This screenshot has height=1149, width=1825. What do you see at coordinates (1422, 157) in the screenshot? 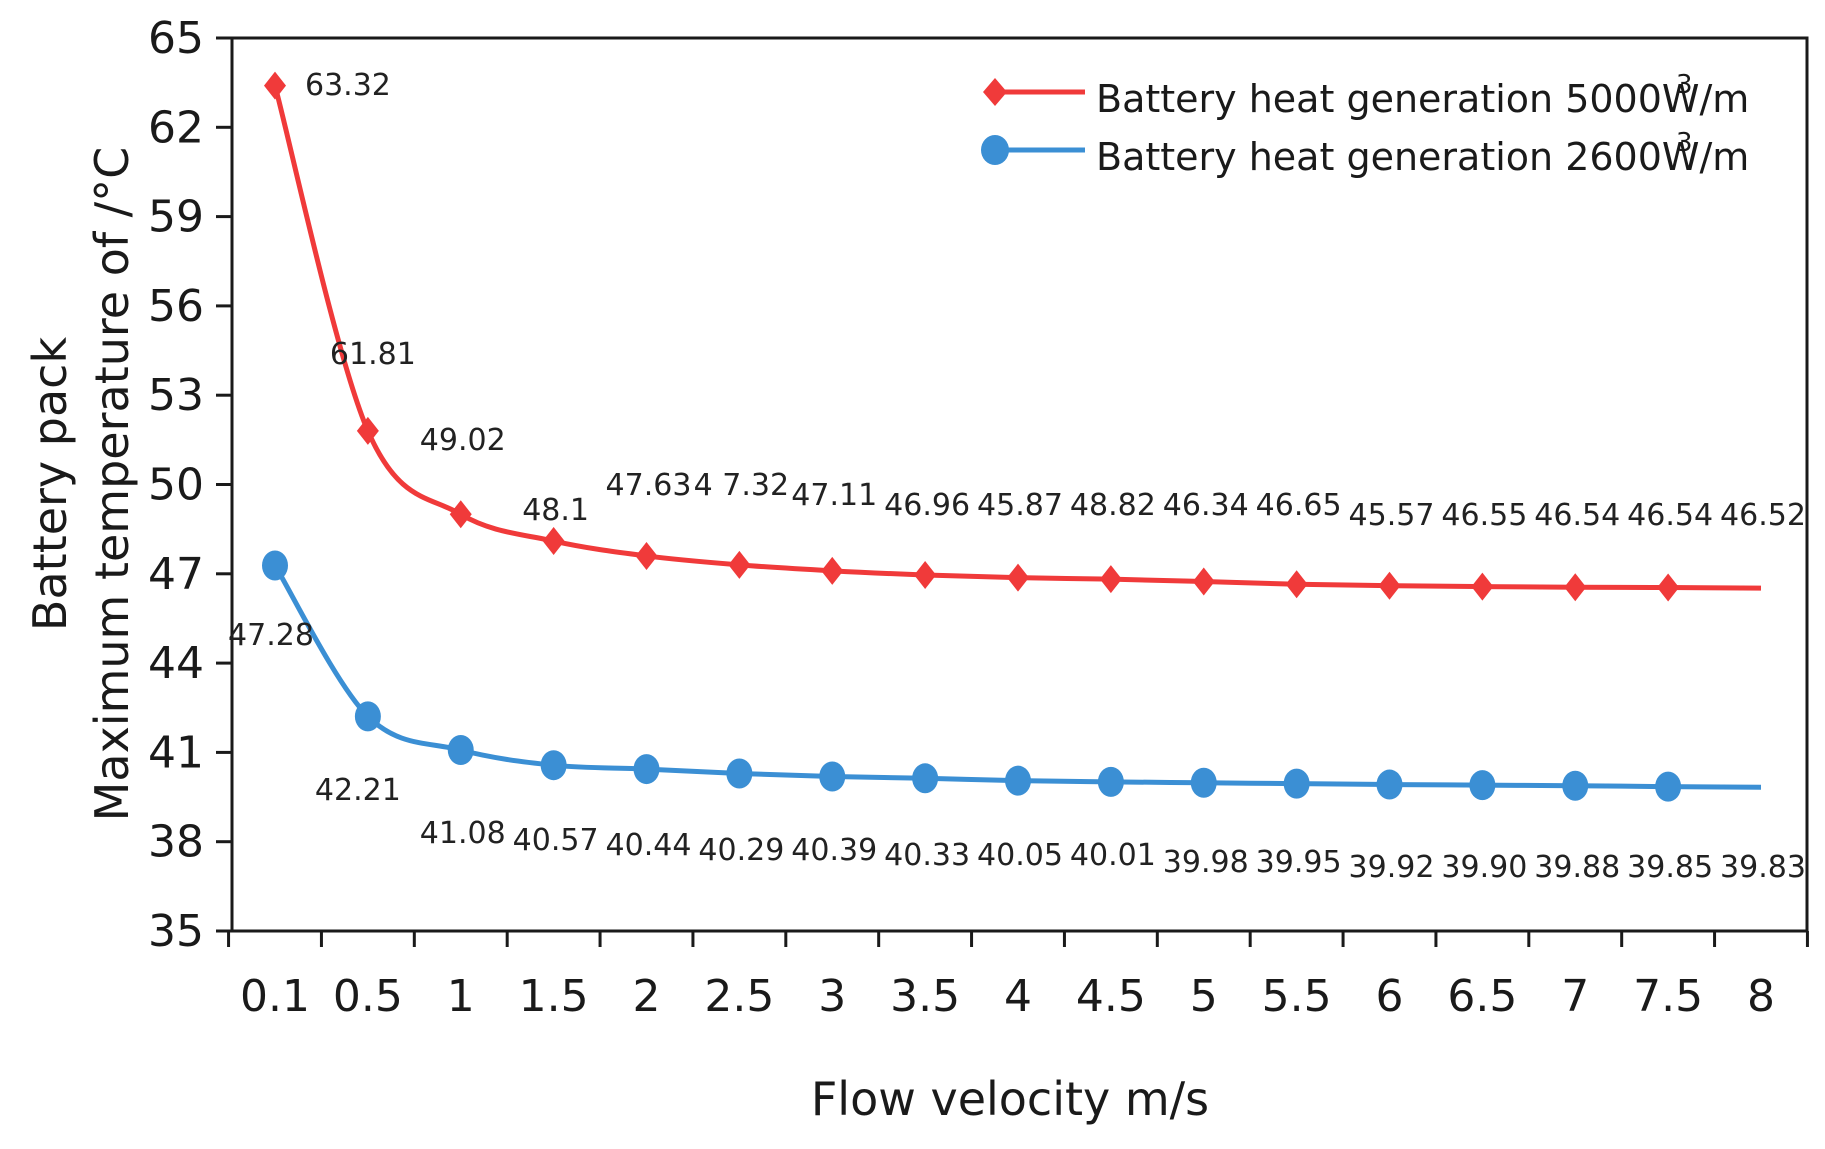
I see `legend-label-series-2: Battery heat generation 2600W/m` at bounding box center [1422, 157].